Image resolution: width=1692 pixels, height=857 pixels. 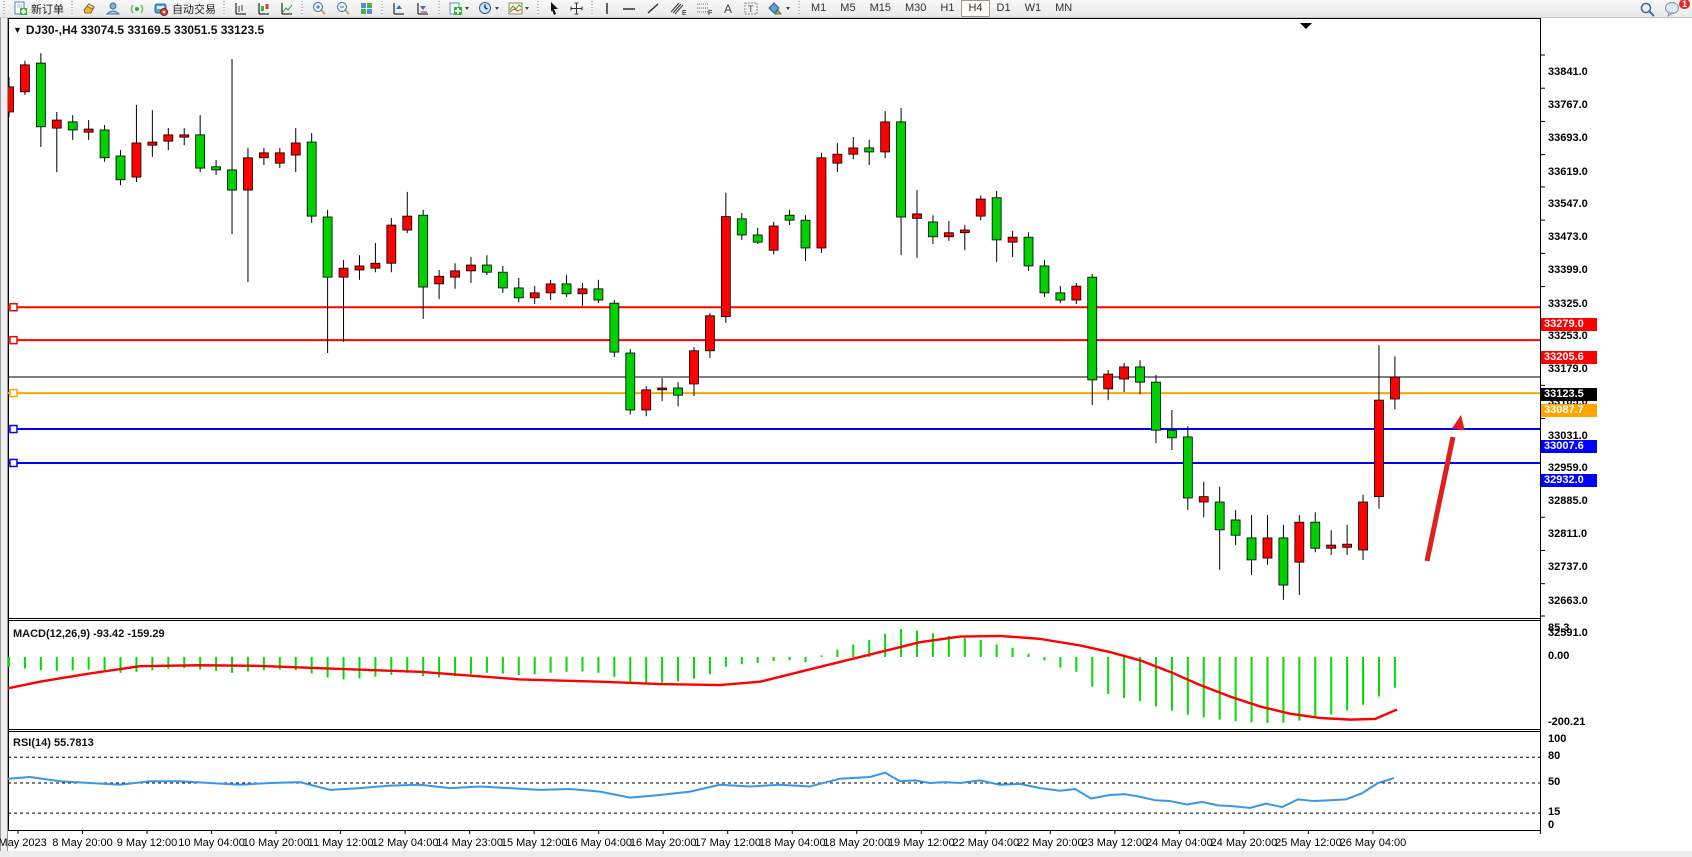 What do you see at coordinates (1306, 26) in the screenshot?
I see `chart-shift-marker-icon` at bounding box center [1306, 26].